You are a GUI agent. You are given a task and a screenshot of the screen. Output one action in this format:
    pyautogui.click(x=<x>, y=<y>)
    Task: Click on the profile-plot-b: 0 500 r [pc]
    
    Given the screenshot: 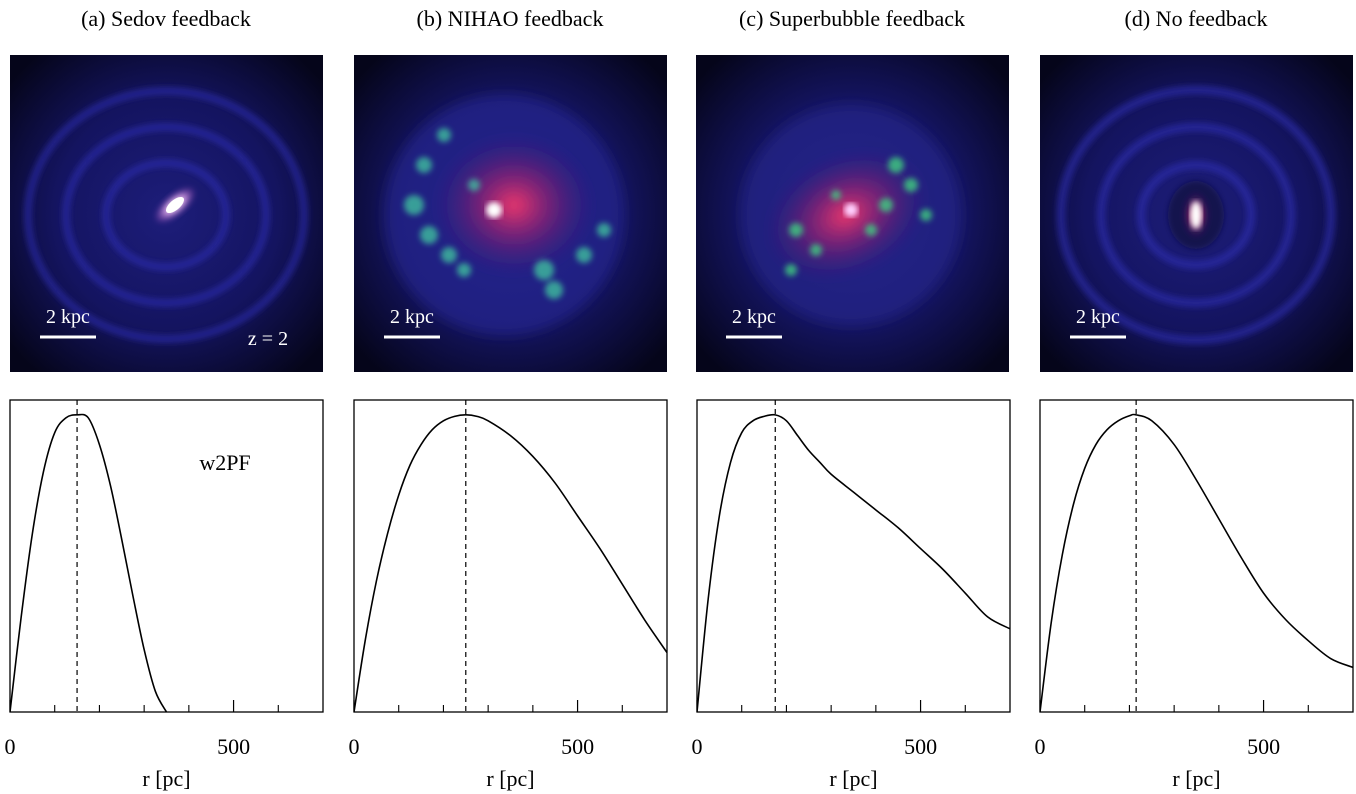 What is the action you would take?
    pyautogui.click(x=508, y=595)
    